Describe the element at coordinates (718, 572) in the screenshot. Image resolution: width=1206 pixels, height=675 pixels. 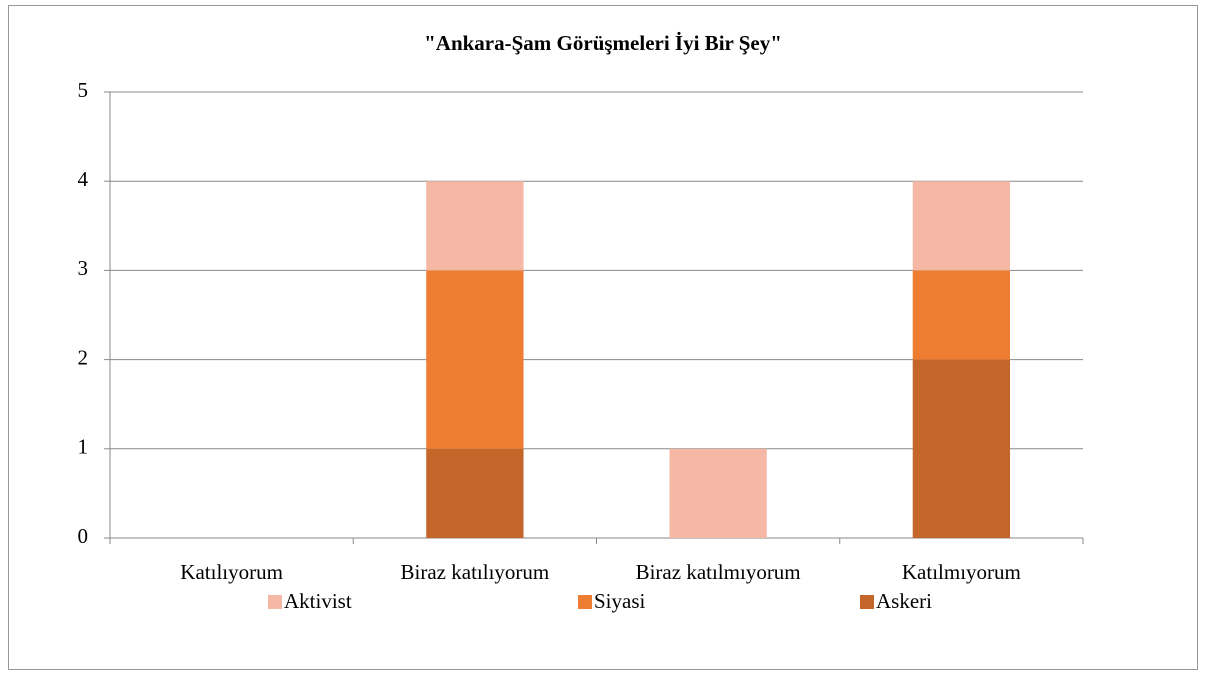
I see `x-tick-label: Biraz katılmıyorum` at that location.